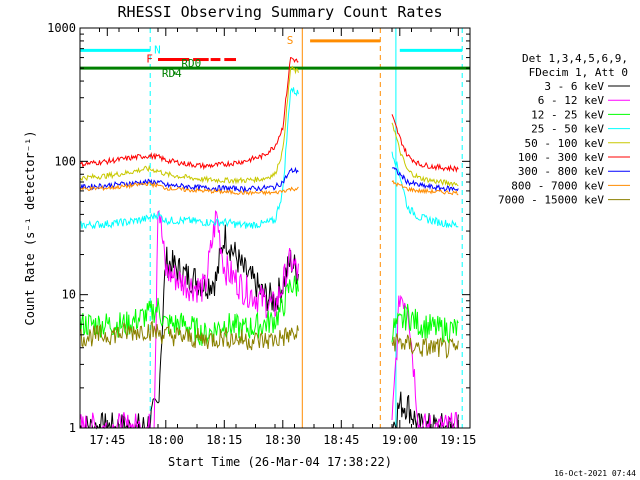  Describe the element at coordinates (551, 200) in the screenshot. I see `legend-label-8: 7000 - 15000 keV` at that location.